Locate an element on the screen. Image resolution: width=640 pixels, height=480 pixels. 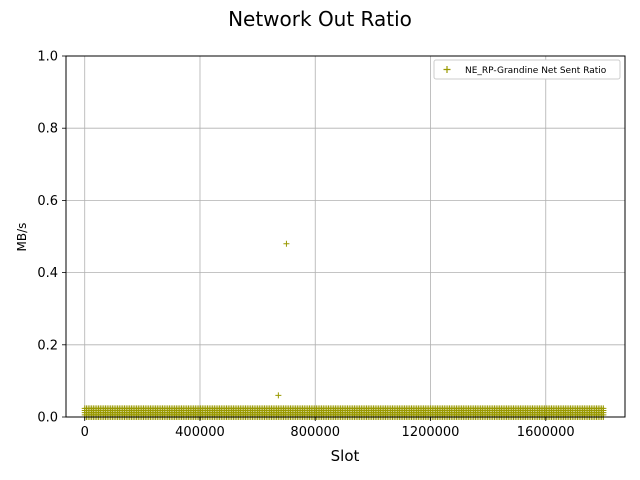
legend: NE_RP-Grandine Net Sent Ratio is located at coordinates (527, 69).